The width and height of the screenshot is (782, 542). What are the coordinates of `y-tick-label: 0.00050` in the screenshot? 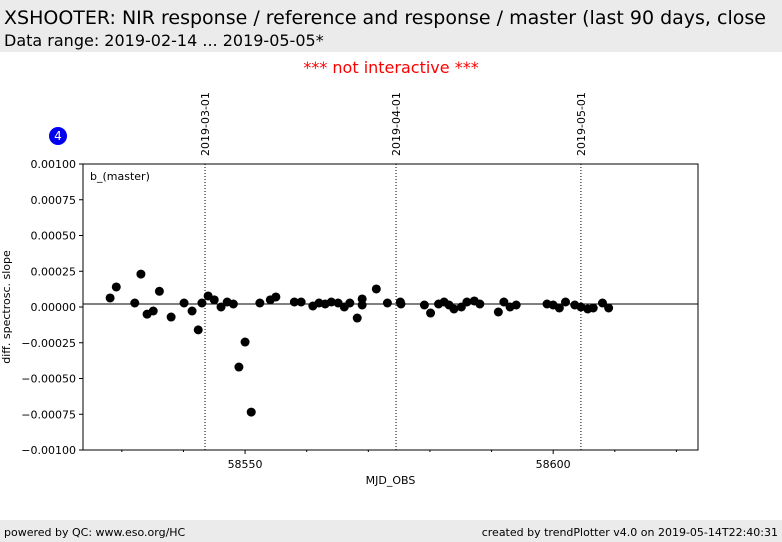 It's located at (54, 236).